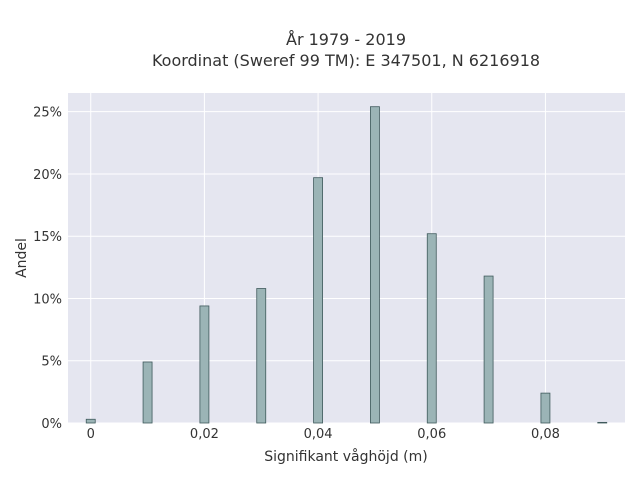  Describe the element at coordinates (545, 434) in the screenshot. I see `x-tick-label-4: 0,08` at that location.